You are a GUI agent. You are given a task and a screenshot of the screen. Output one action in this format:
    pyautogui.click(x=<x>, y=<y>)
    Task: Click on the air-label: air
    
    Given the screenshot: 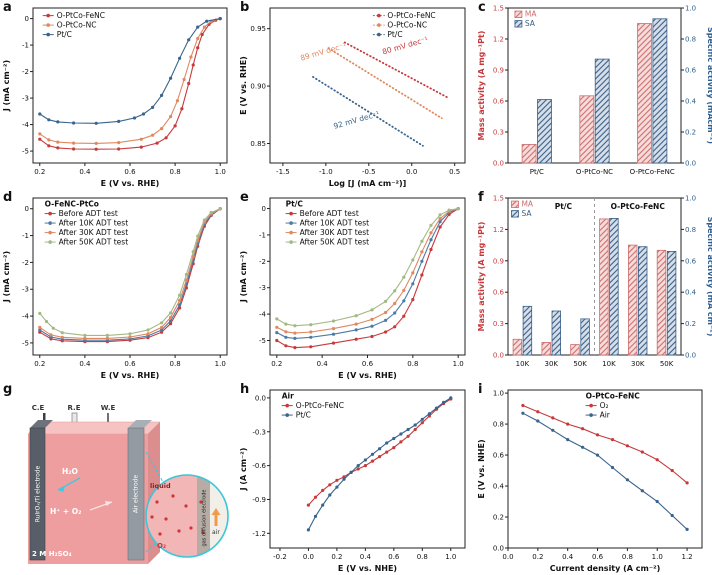 What is the action you would take?
    pyautogui.click(x=216, y=532)
    